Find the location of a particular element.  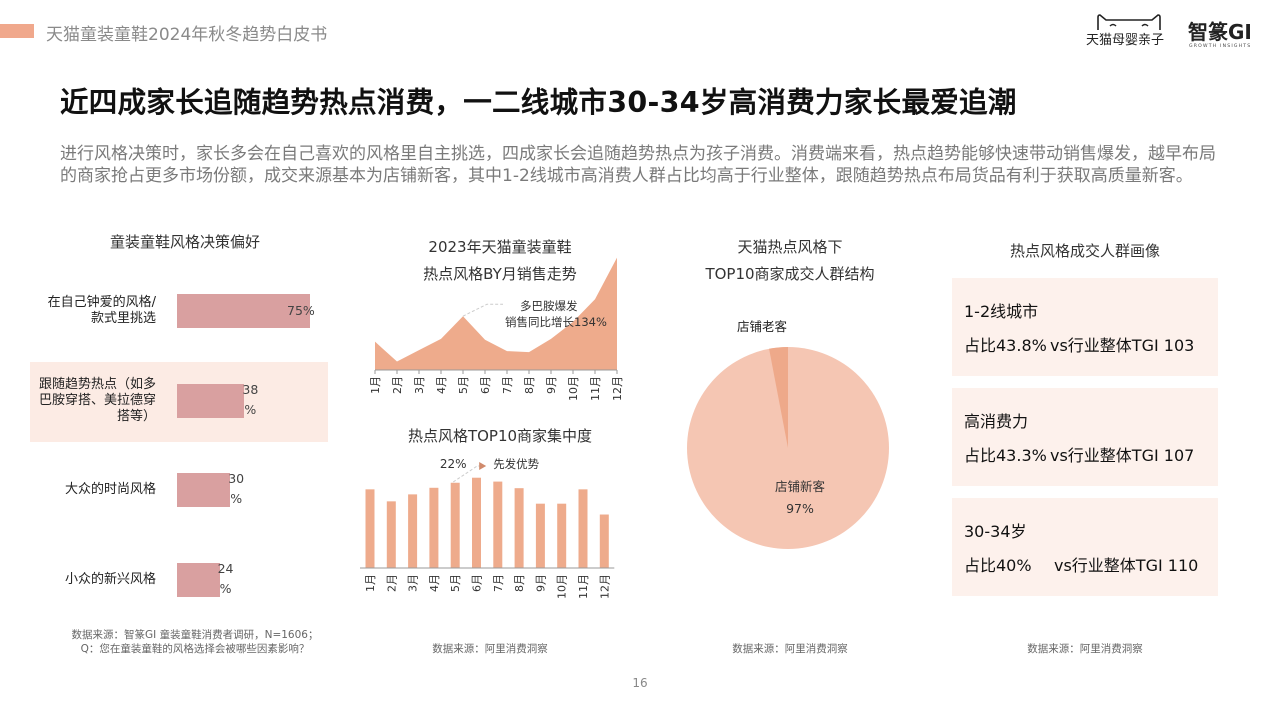

bar-category-label-line: 跟随趋势热点（如多 is located at coordinates (97, 384).